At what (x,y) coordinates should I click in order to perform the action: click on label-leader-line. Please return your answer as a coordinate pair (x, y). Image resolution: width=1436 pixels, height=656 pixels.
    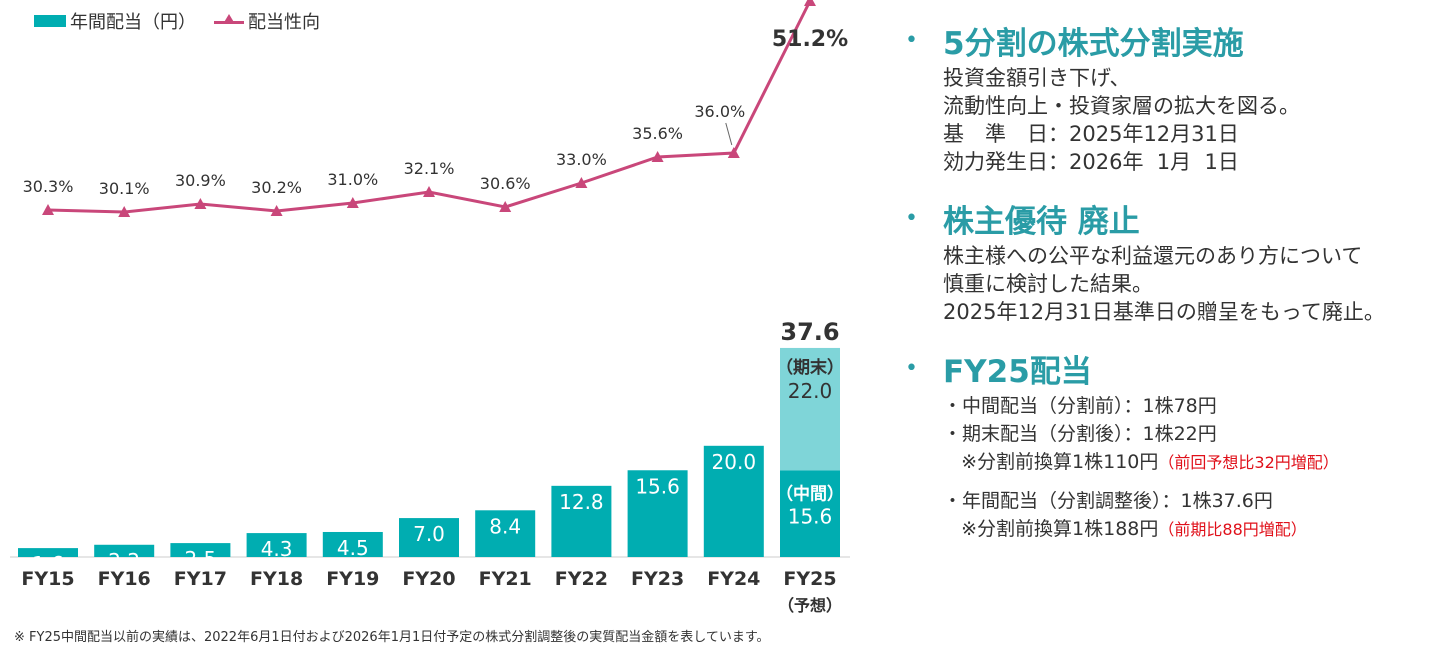
    Looking at the image, I should click on (729, 134).